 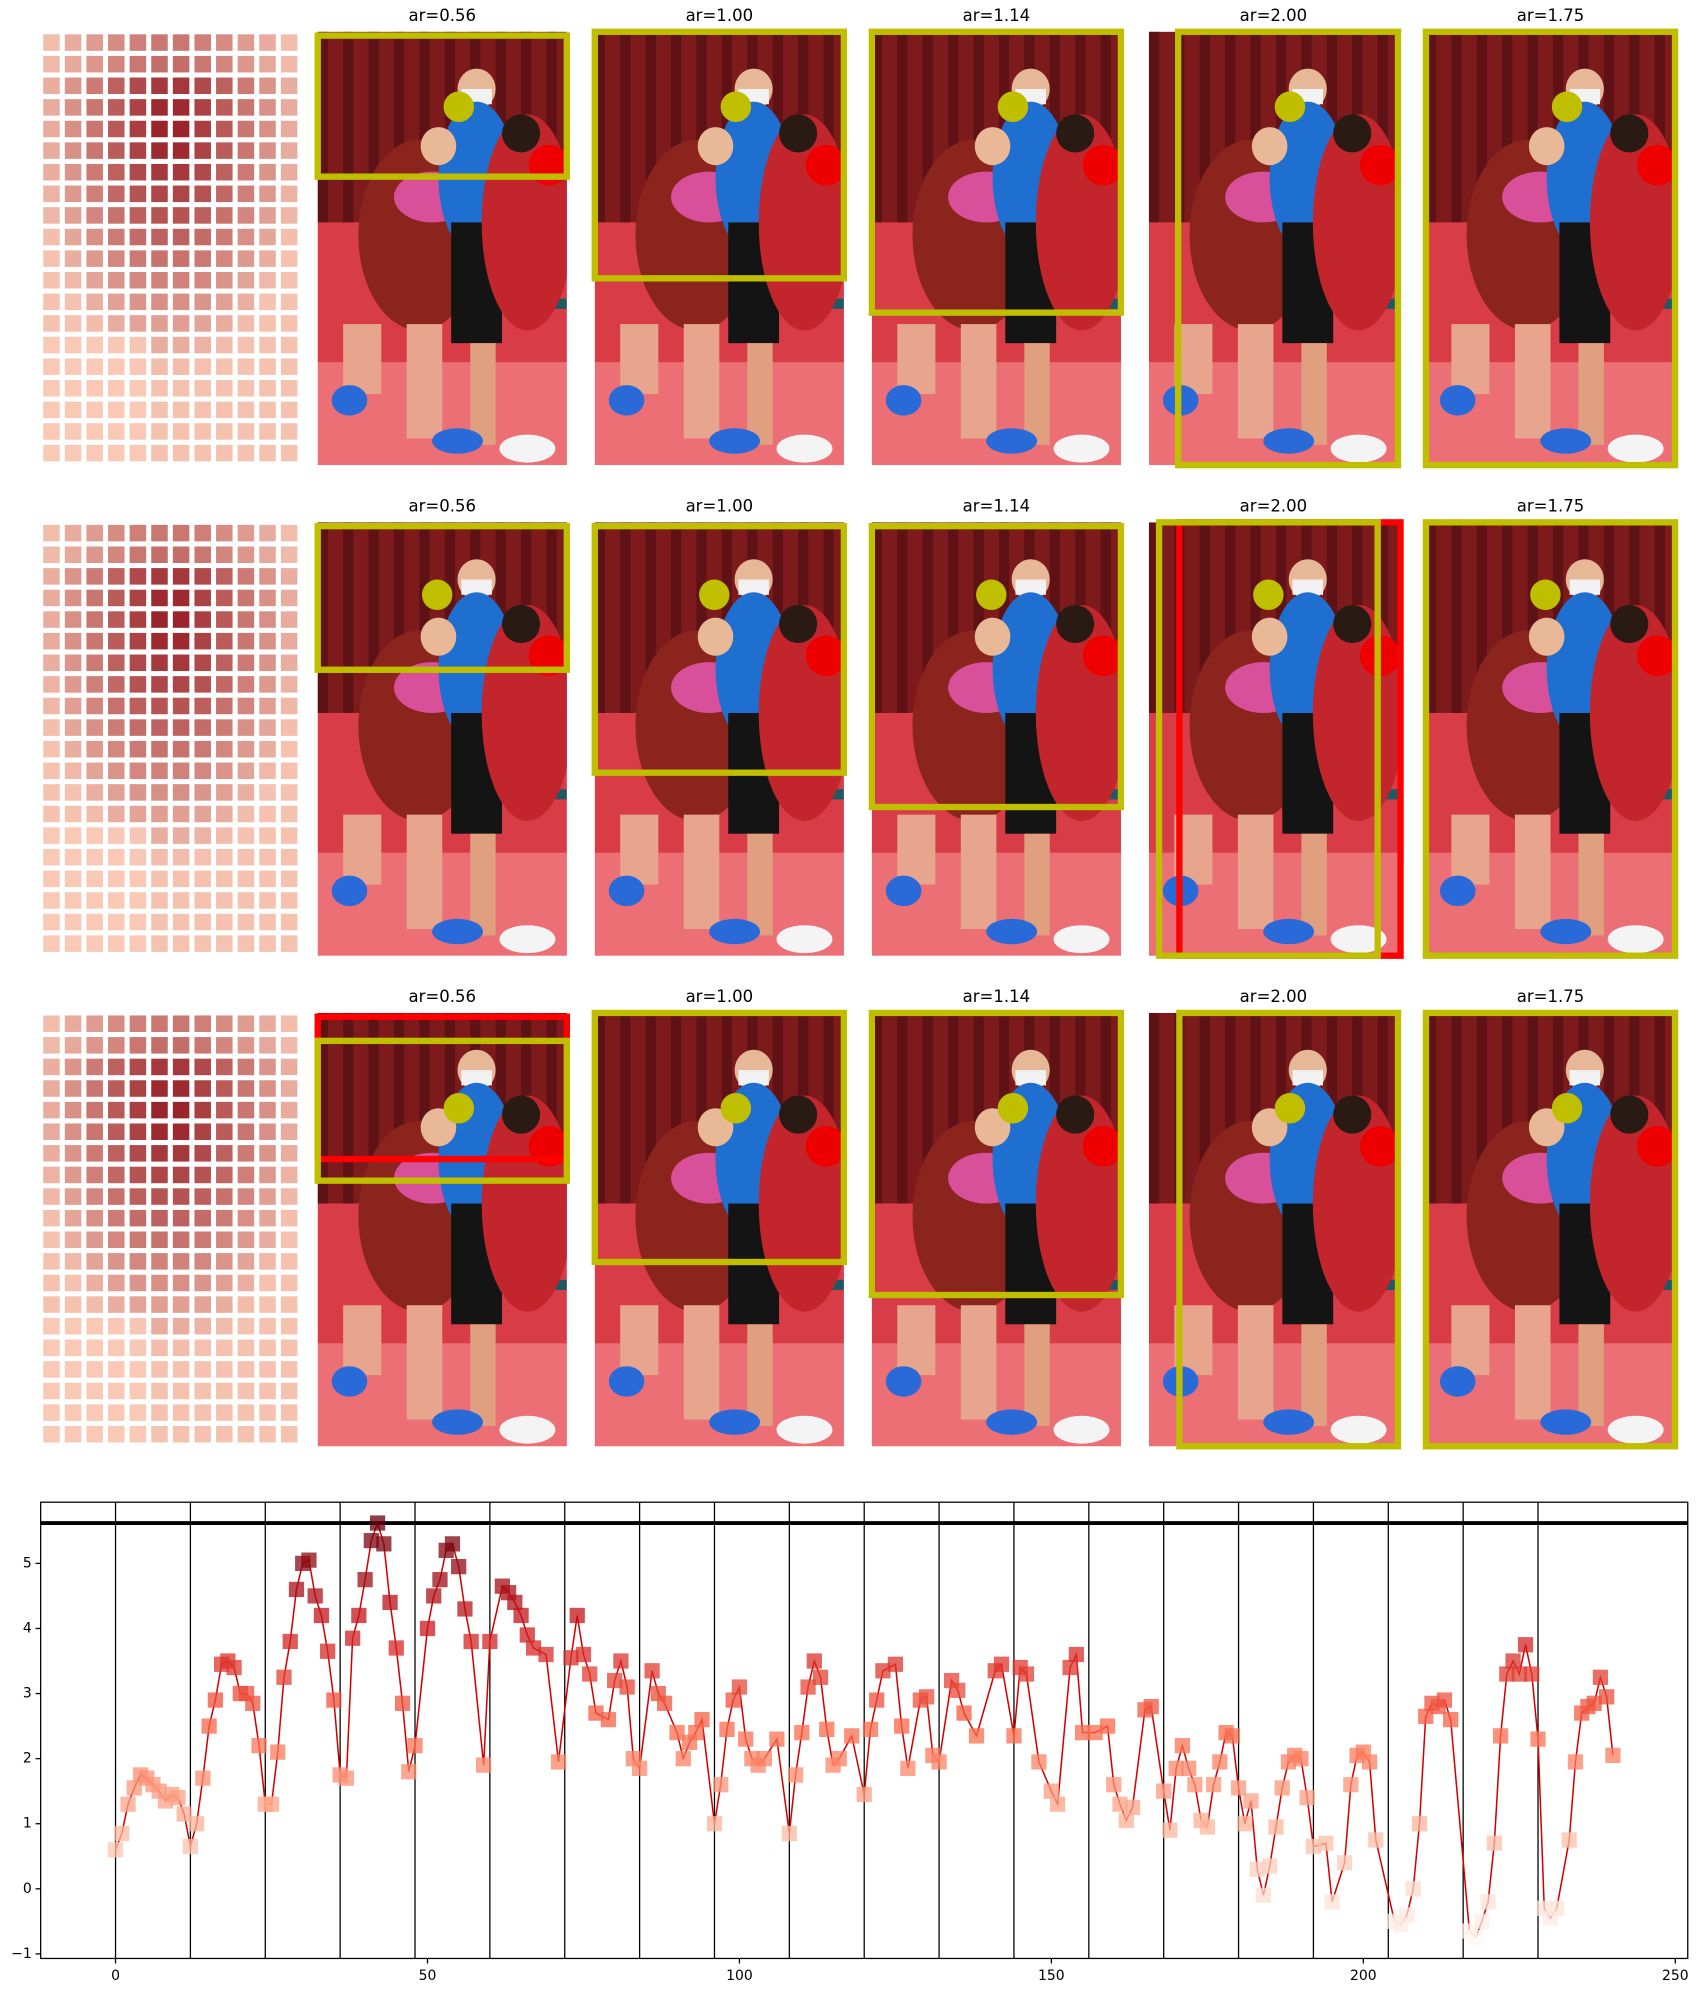 What do you see at coordinates (27, 1628) in the screenshot?
I see `y-tick-label: 4` at bounding box center [27, 1628].